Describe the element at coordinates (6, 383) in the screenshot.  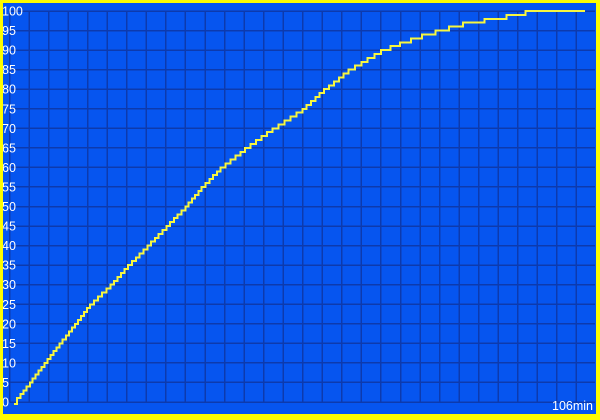
I see `y-axis-tick-label: 5` at that location.